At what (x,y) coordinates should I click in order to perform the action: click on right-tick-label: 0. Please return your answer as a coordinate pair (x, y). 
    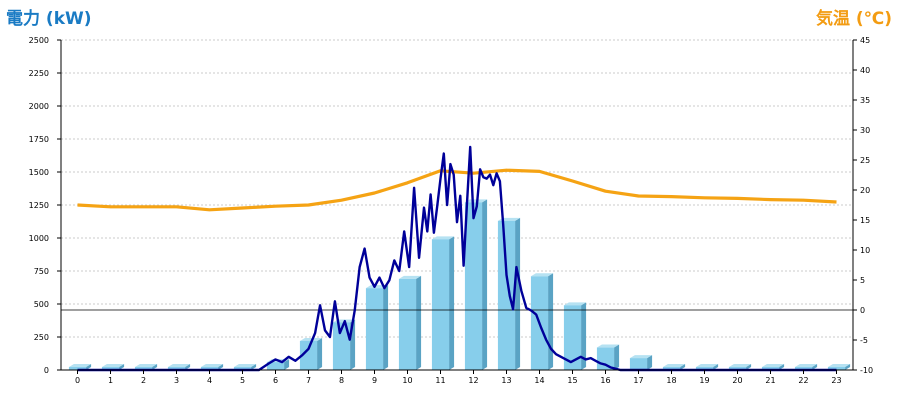
    Looking at the image, I should click on (862, 310).